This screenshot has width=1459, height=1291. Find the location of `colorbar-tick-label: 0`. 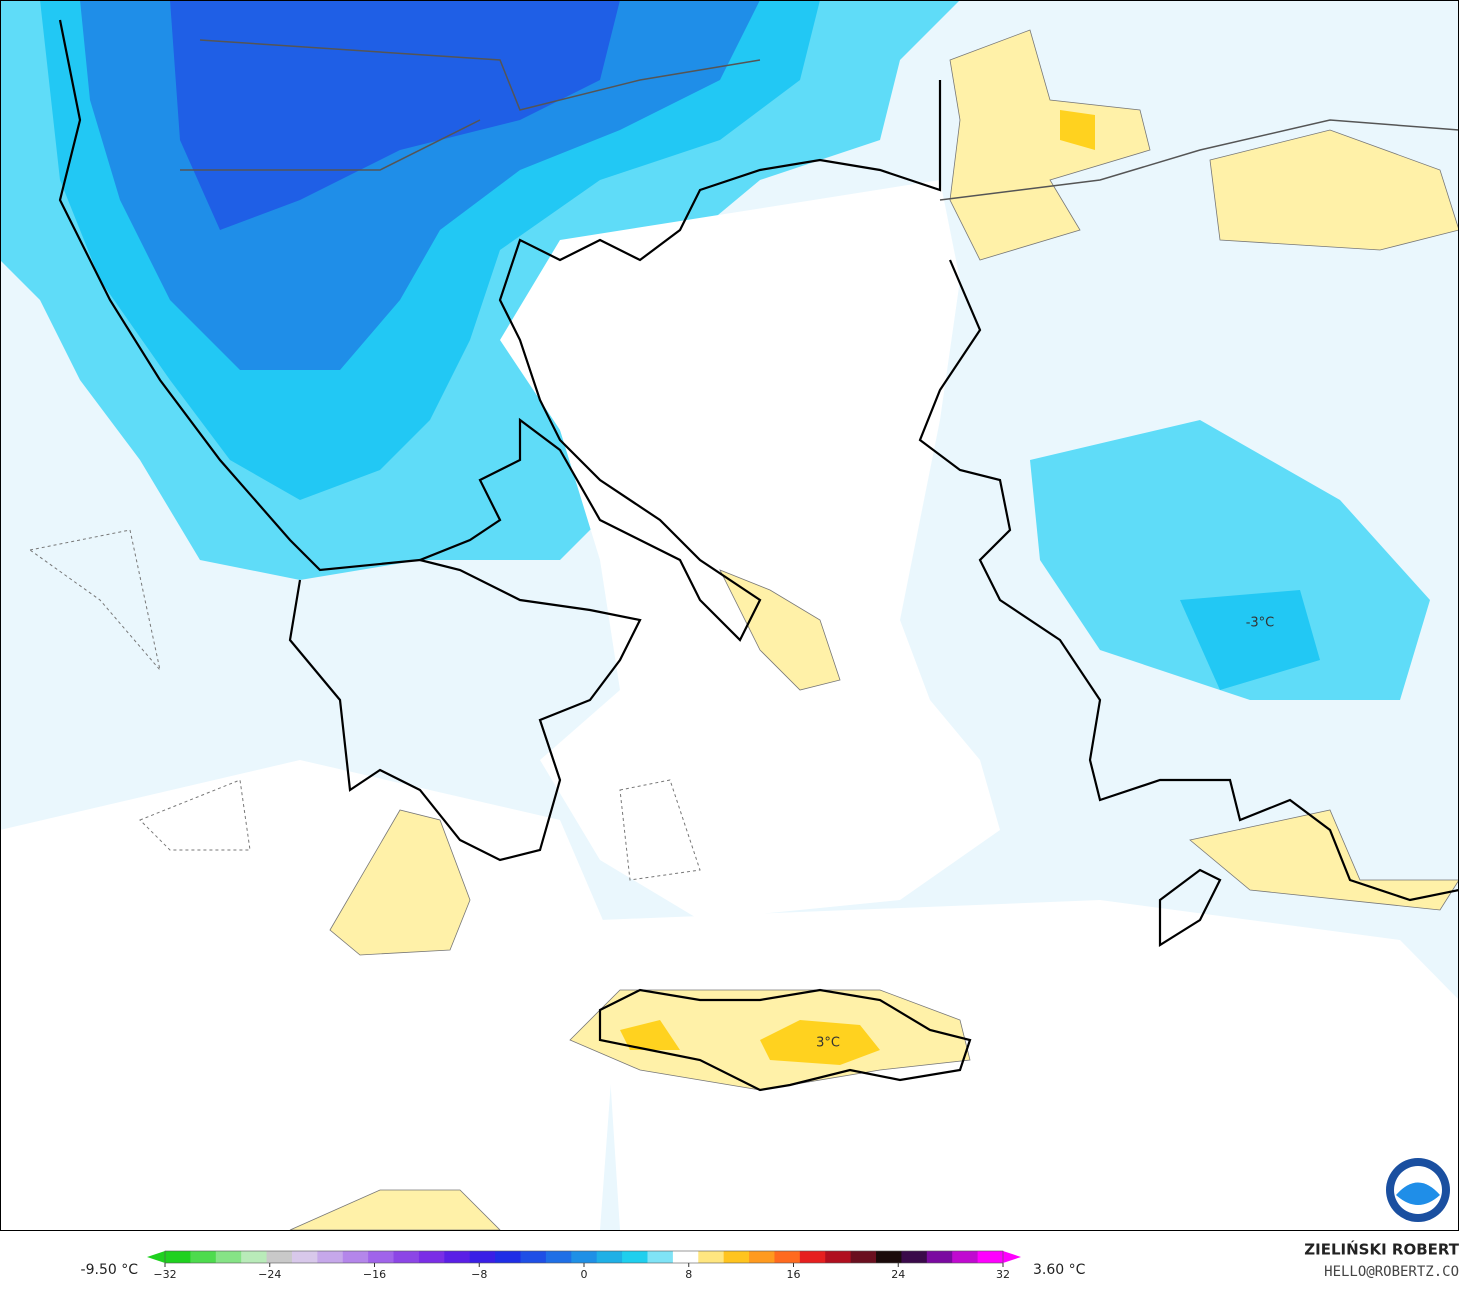

colorbar-tick-label: 0 is located at coordinates (584, 1274).